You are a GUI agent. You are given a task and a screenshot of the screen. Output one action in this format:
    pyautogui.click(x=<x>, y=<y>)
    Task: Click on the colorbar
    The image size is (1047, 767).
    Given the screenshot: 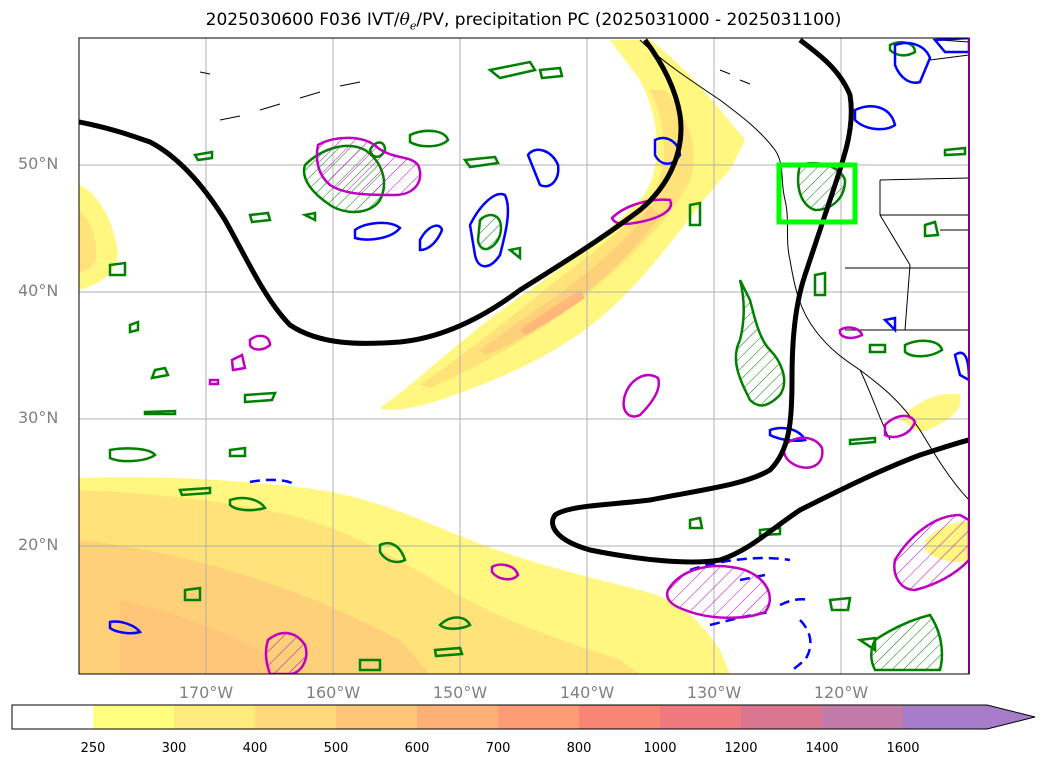 What is the action you would take?
    pyautogui.click(x=523, y=717)
    